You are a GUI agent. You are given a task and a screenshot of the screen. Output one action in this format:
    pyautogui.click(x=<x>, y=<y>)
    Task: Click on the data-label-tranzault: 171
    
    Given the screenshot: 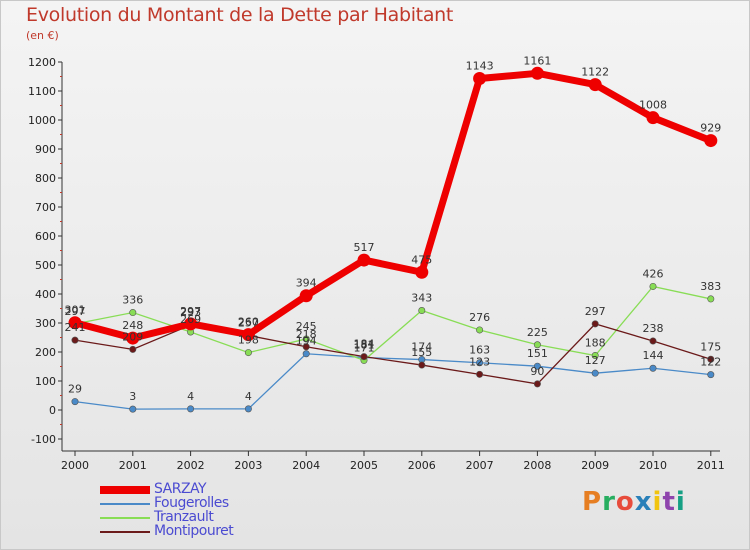 What is the action you would take?
    pyautogui.click(x=364, y=347)
    